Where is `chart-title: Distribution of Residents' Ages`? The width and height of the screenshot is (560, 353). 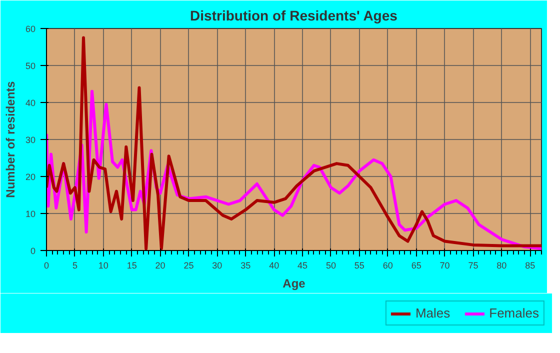
chart-title: Distribution of Residents' Ages is located at coordinates (294, 16).